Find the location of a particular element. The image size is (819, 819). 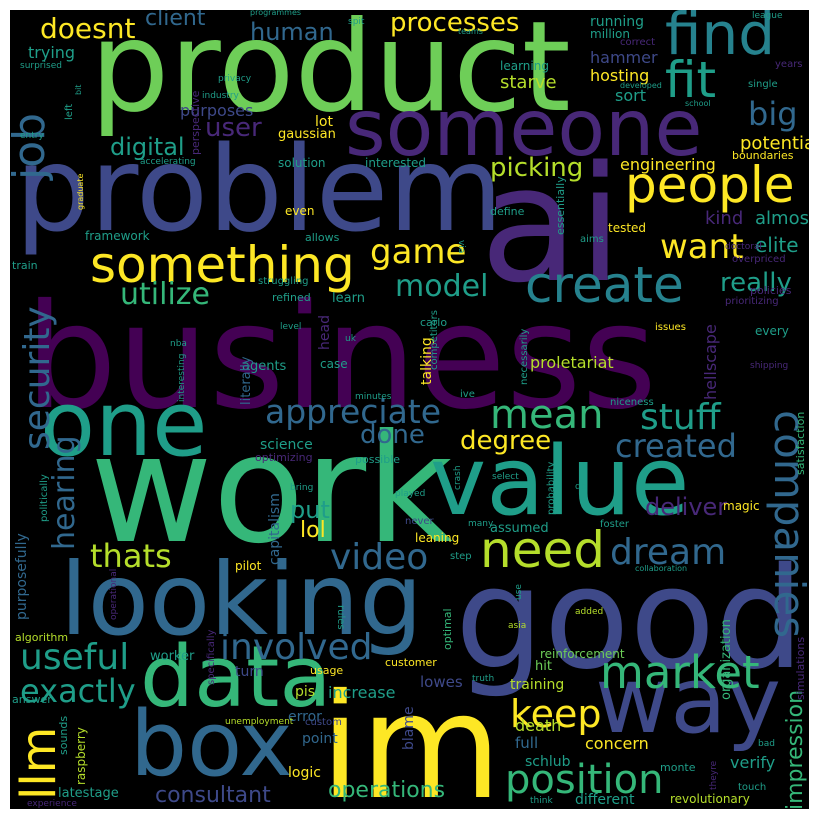

word-one: one is located at coordinates (124, 424).